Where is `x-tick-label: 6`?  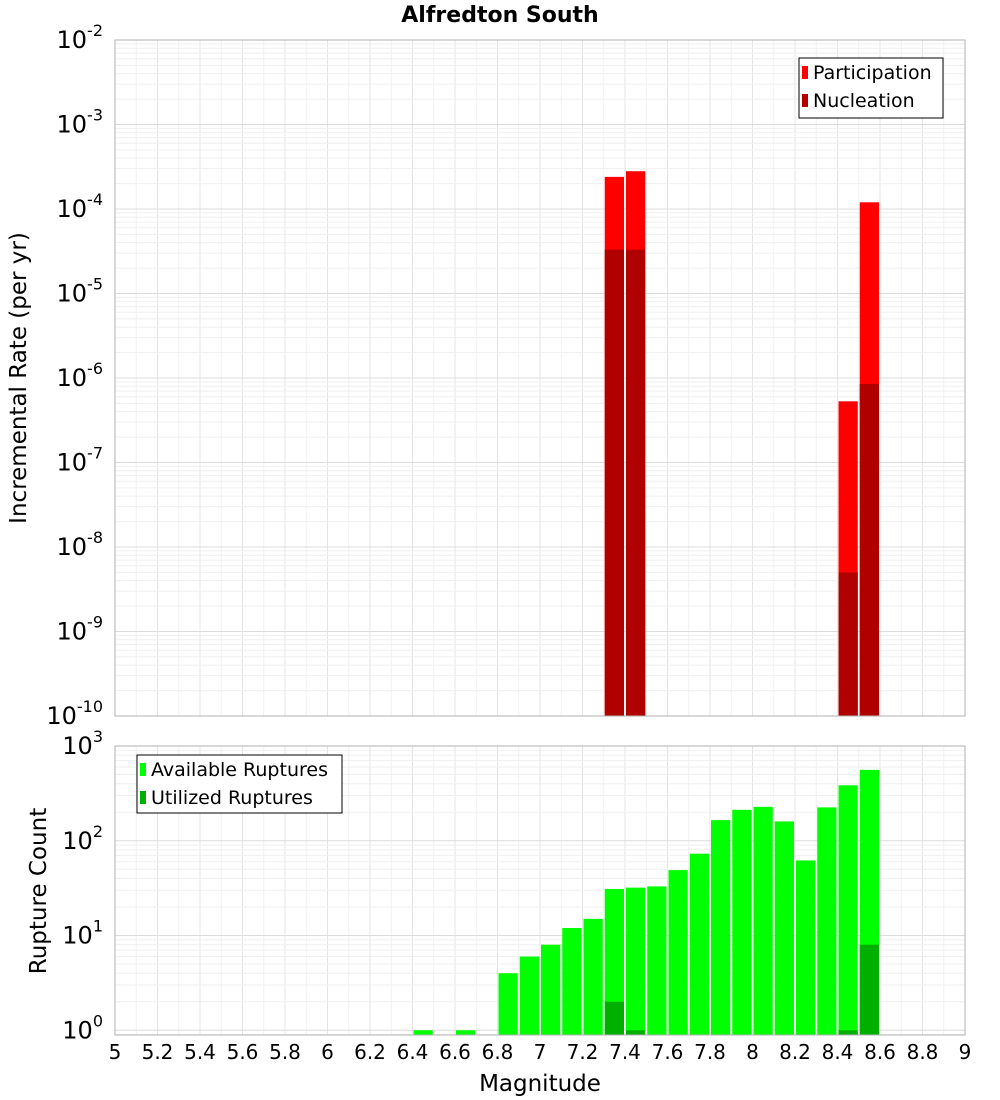 x-tick-label: 6 is located at coordinates (327, 1052).